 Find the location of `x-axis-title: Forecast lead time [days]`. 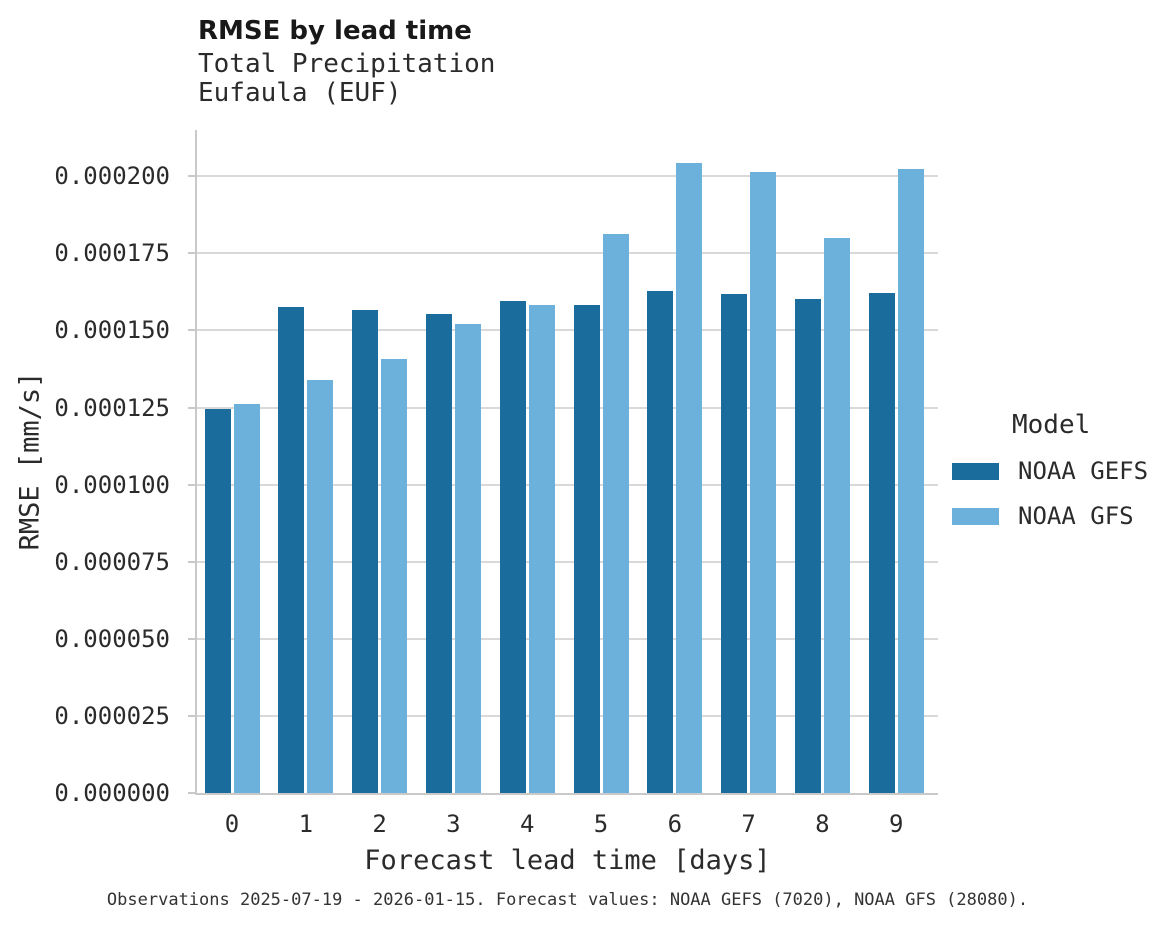

x-axis-title: Forecast lead time [days] is located at coordinates (567, 860).